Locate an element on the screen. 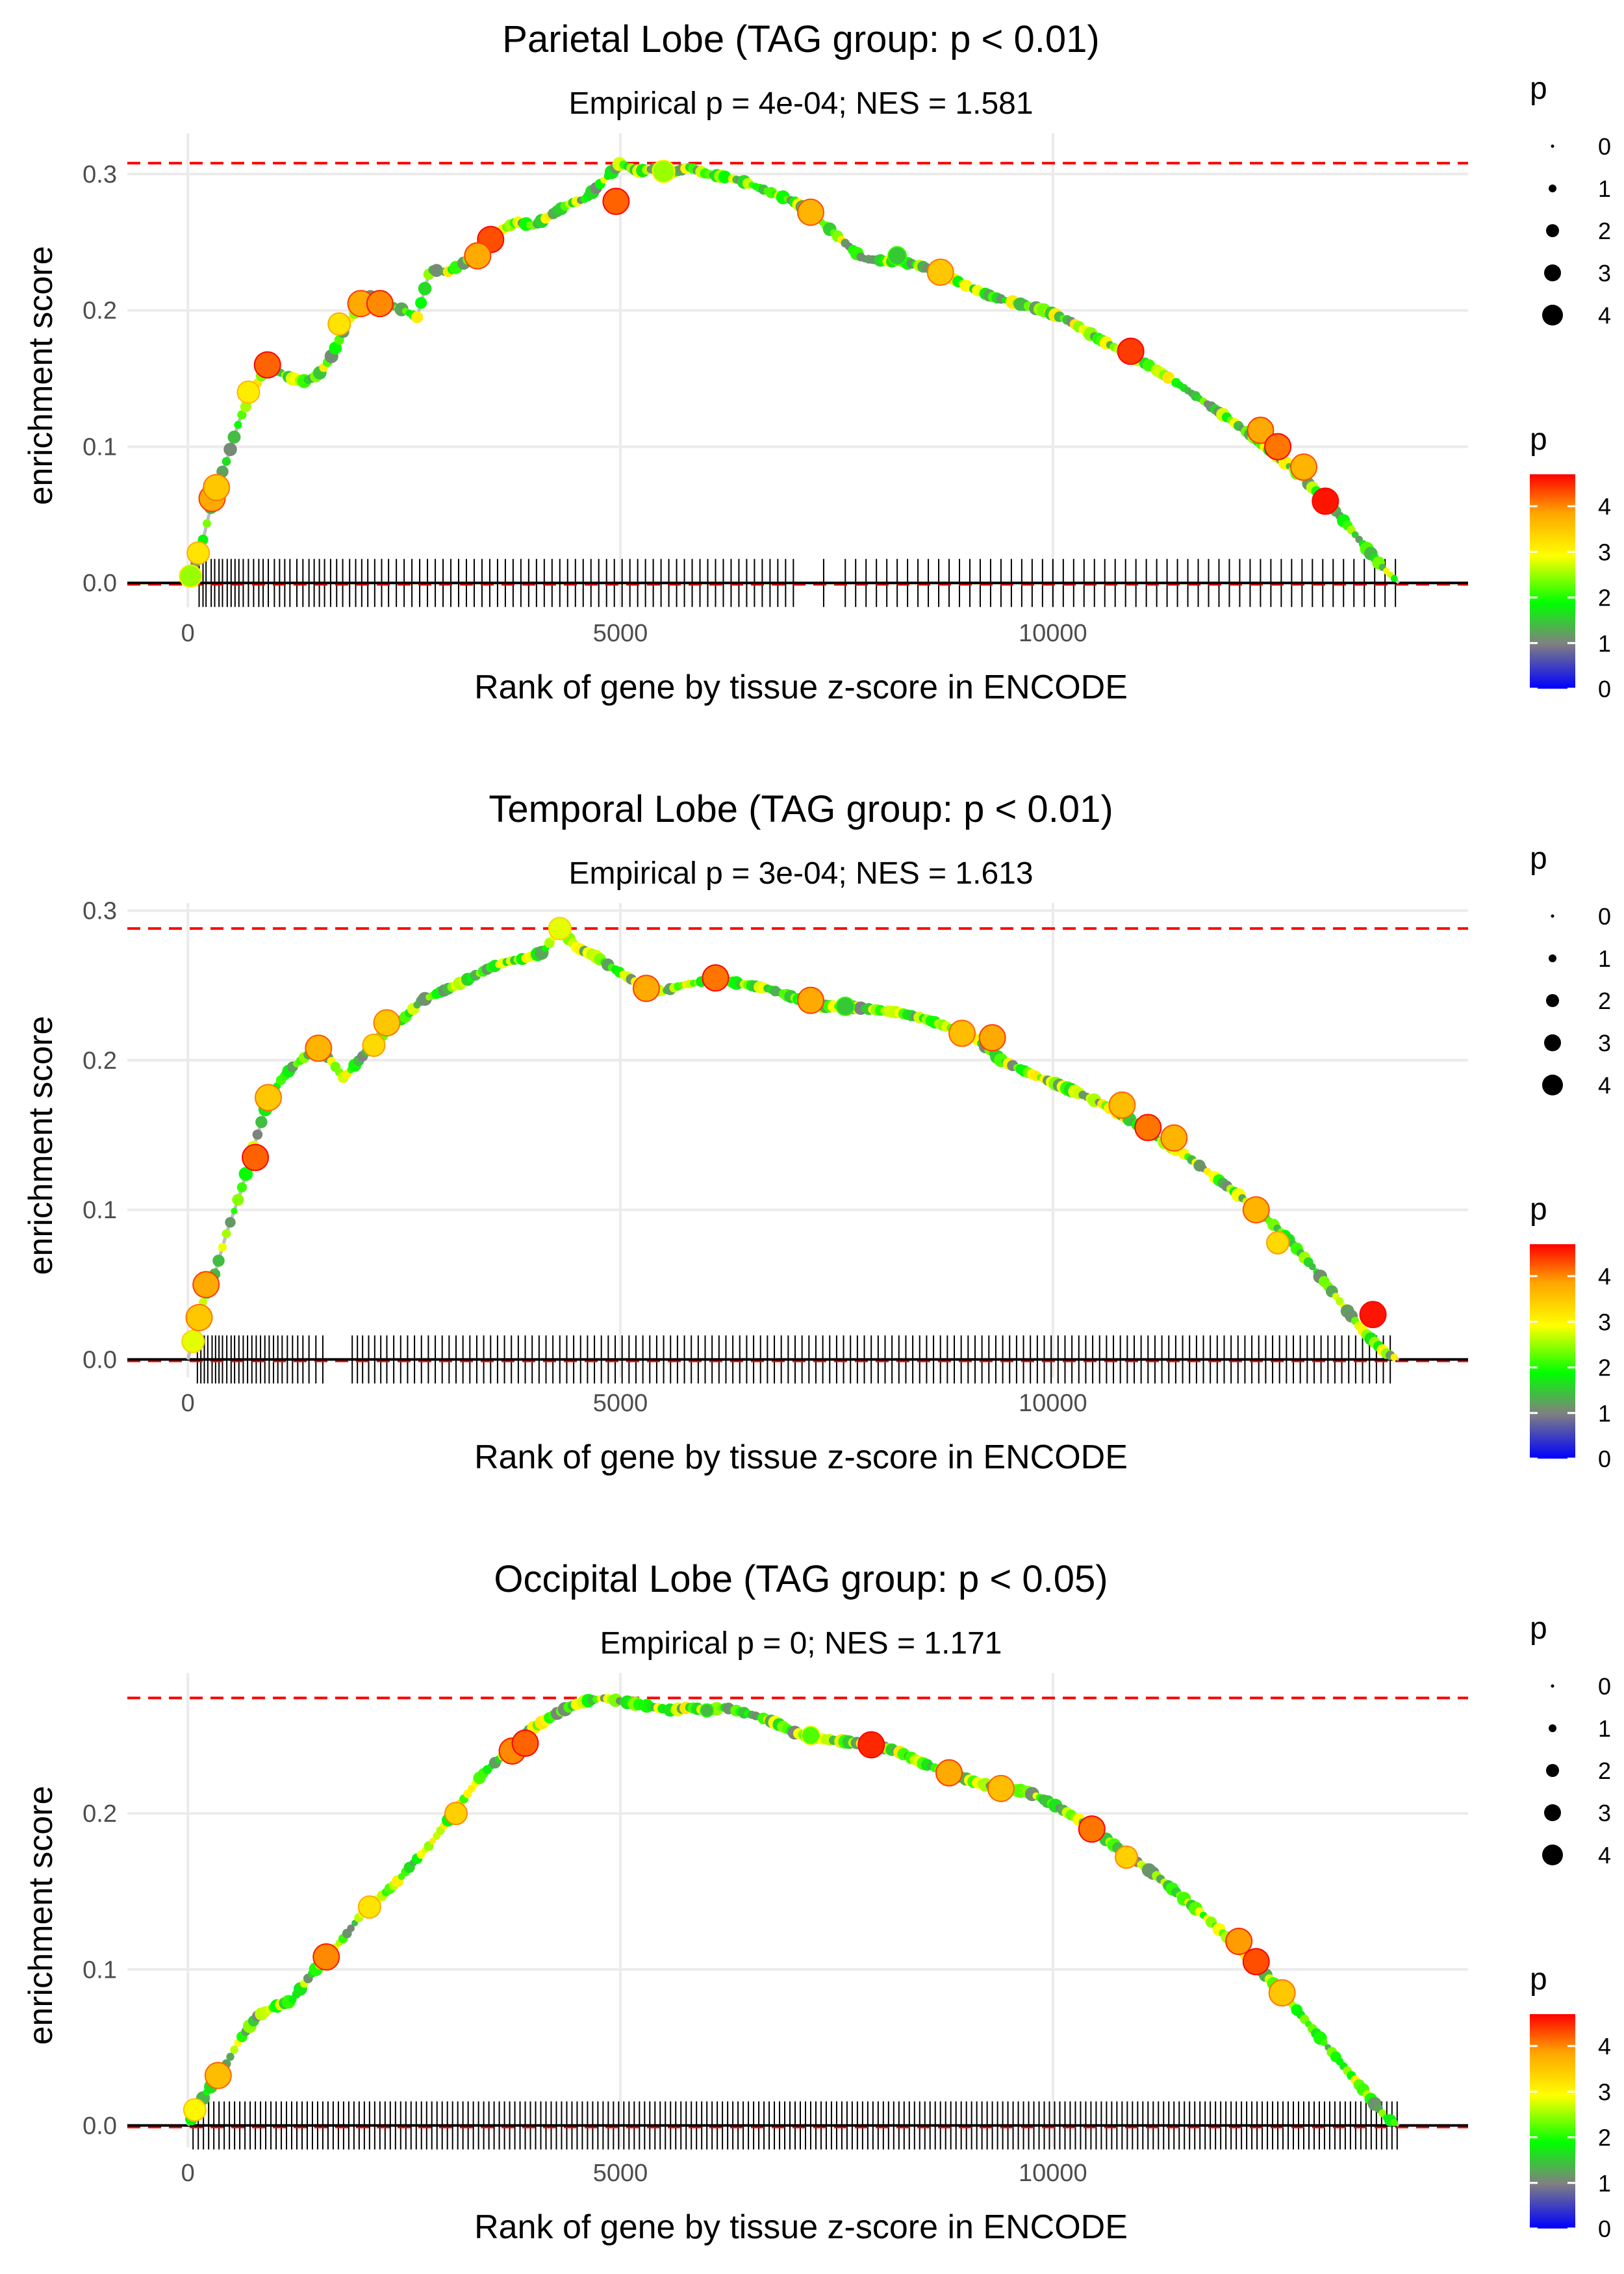 Image resolution: width=1624 pixels, height=2274 pixels. chart-title: Occipital Lobe (TAG group: p < 0.05) is located at coordinates (801, 1579).